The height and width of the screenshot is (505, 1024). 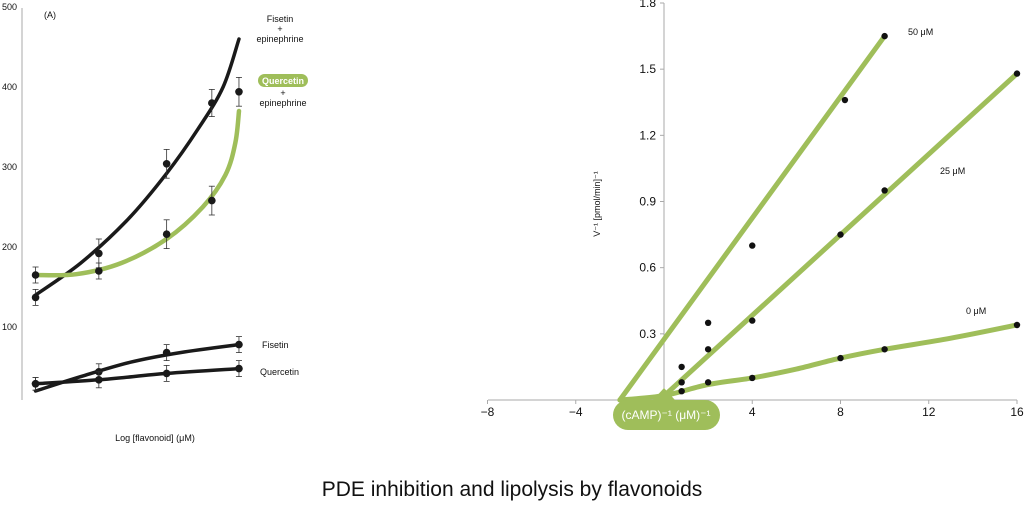 What do you see at coordinates (282, 103) in the screenshot?
I see `label-quercetin-epinephrine-line3: epinephrine` at bounding box center [282, 103].